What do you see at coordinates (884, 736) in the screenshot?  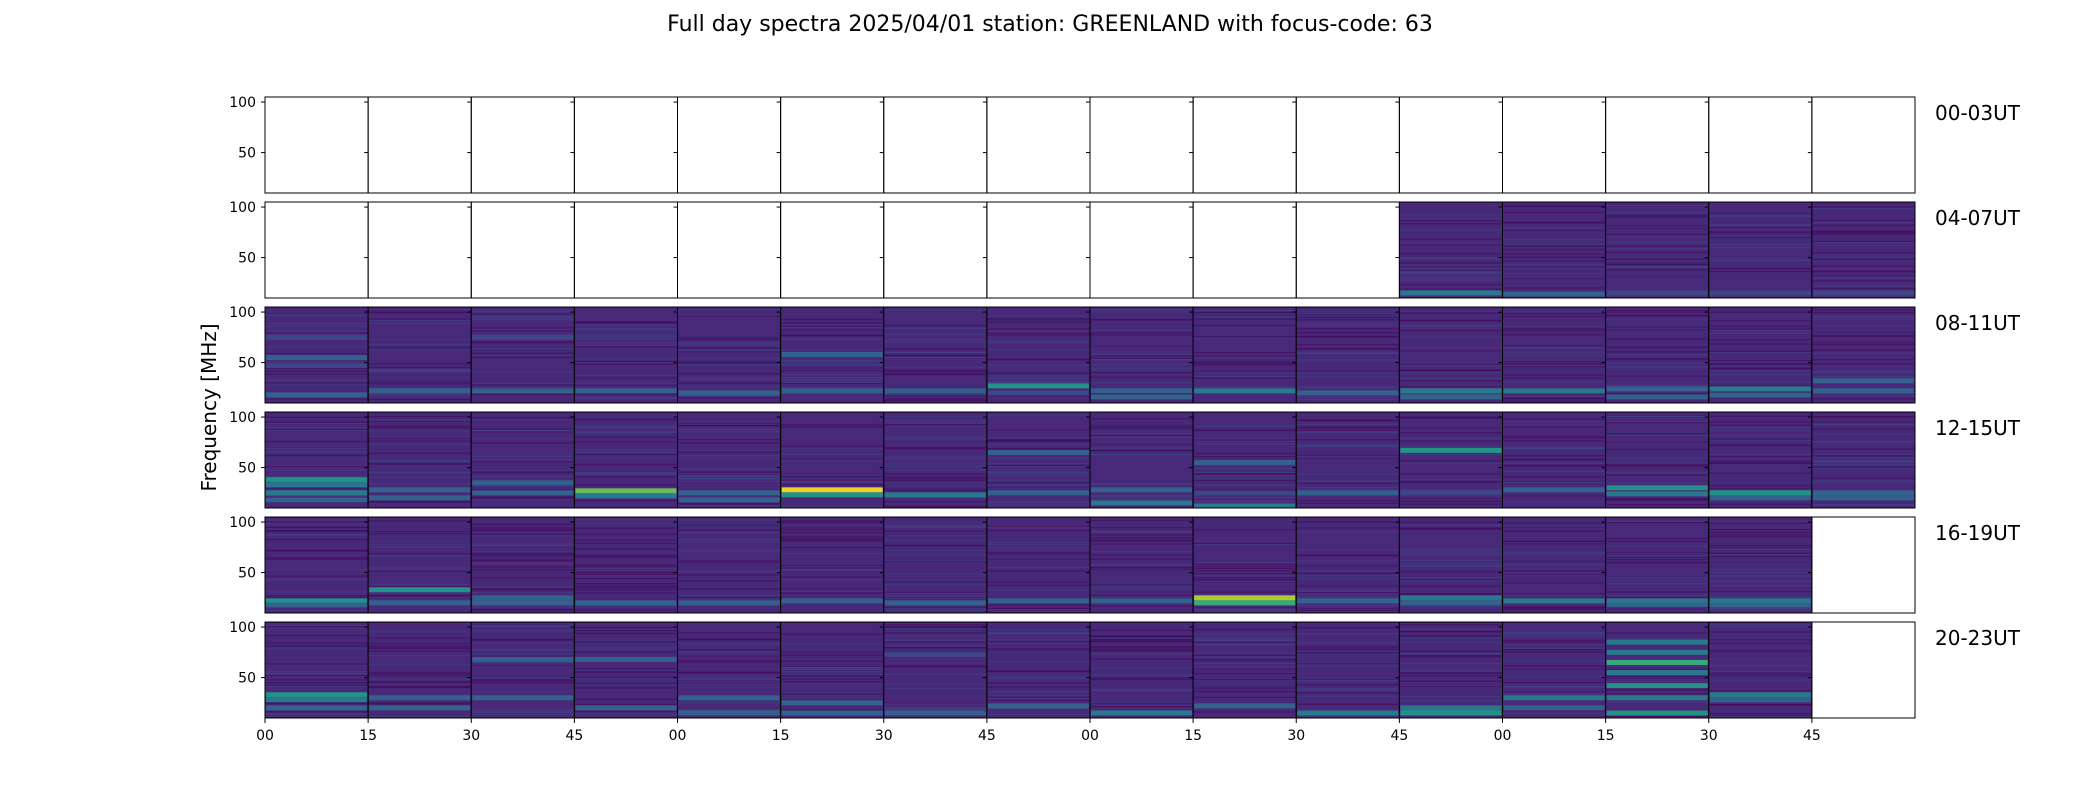 I see `x-tick-label: 30` at bounding box center [884, 736].